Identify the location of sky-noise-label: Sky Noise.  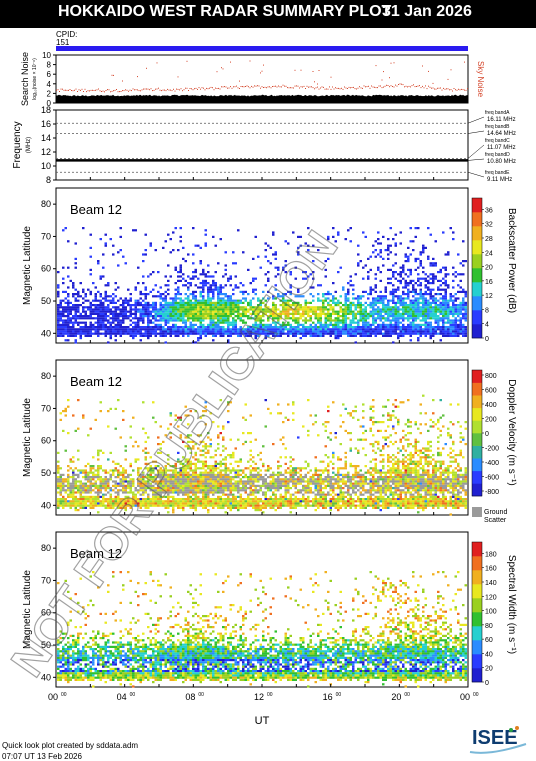
(480, 79).